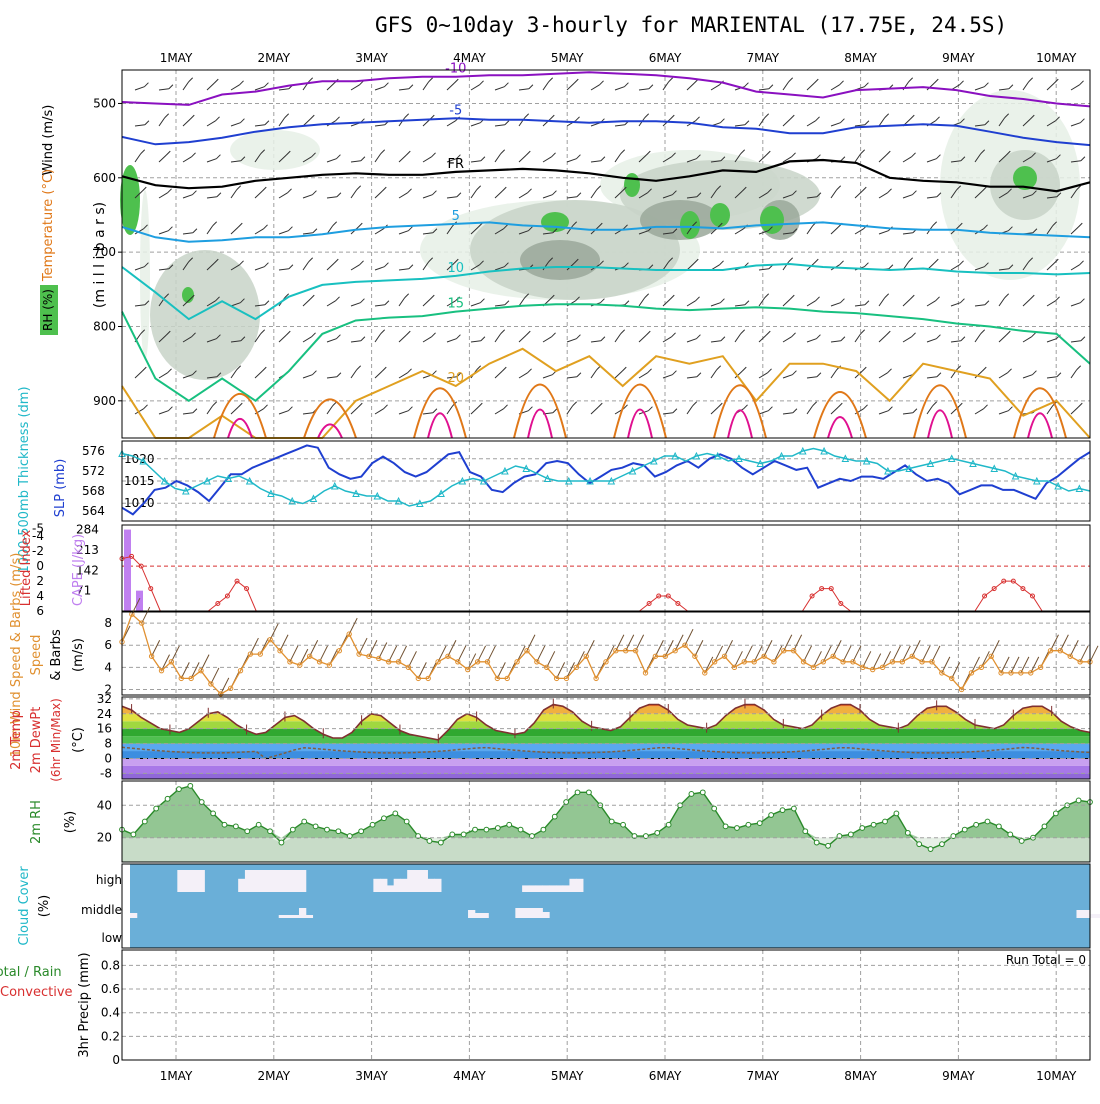 The image size is (1100, 1104). I want to click on lifted-index-y-labels: Lifted Index CAPE (J/kg), so click(52, 567).